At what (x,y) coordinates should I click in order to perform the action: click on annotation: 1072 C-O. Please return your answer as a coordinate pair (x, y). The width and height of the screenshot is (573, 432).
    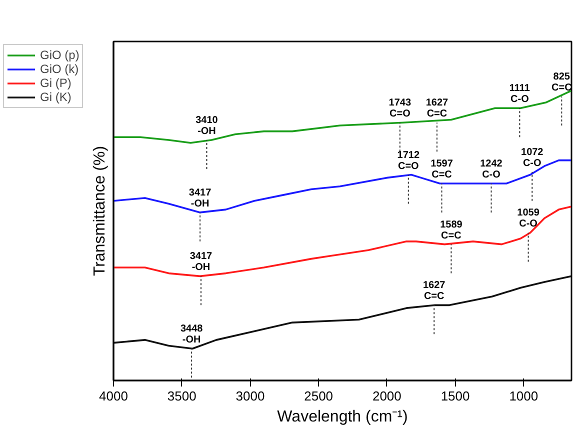
    Looking at the image, I should click on (532, 157).